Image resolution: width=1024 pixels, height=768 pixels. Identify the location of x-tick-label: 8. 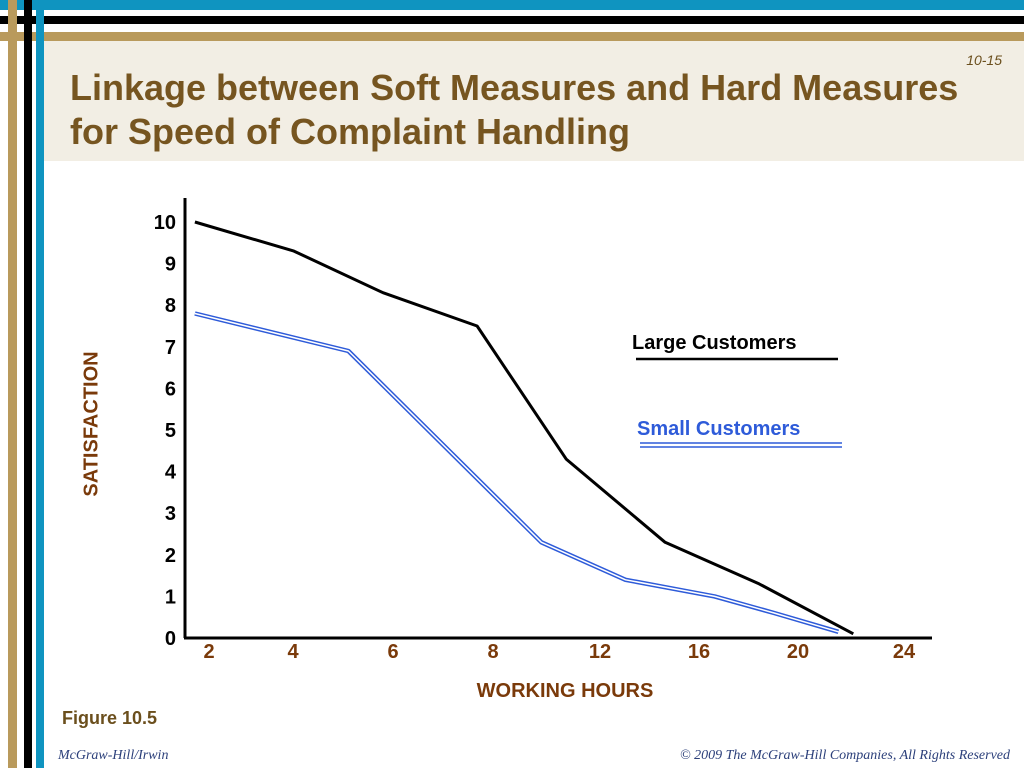
(492, 652).